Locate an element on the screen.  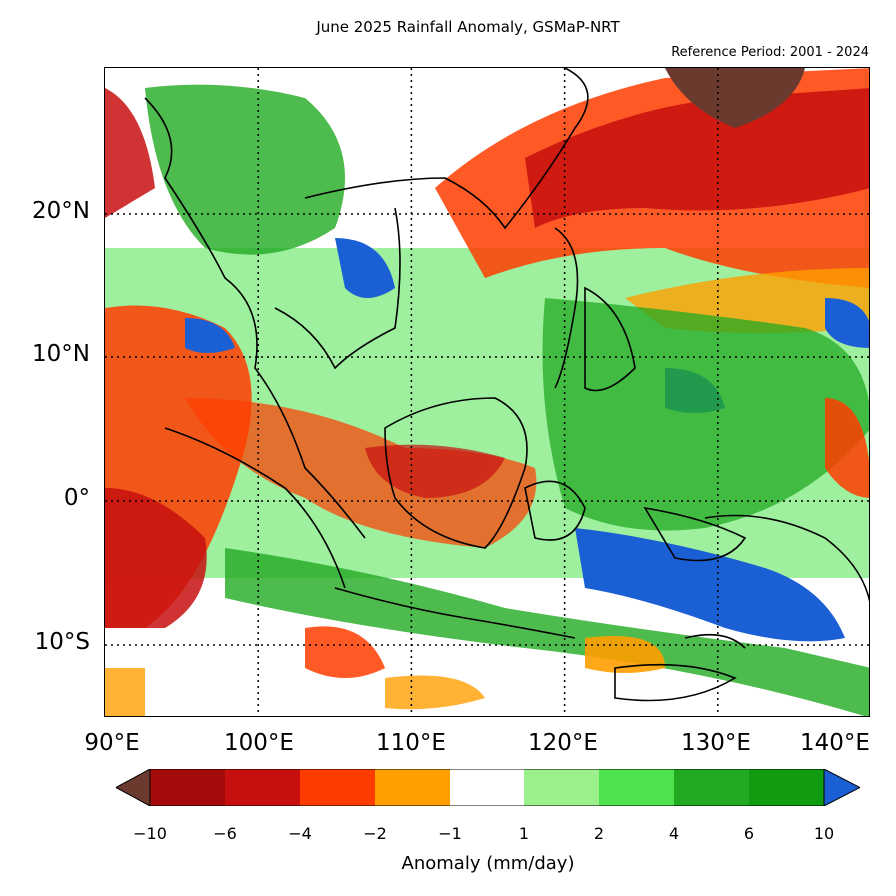
colorbar-tick: −1 is located at coordinates (450, 833).